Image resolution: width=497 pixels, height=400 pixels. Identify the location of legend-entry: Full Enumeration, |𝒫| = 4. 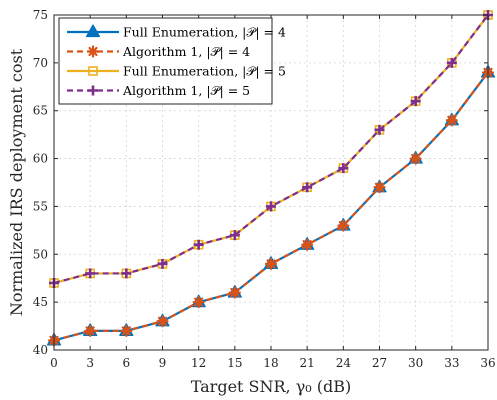
(176, 32).